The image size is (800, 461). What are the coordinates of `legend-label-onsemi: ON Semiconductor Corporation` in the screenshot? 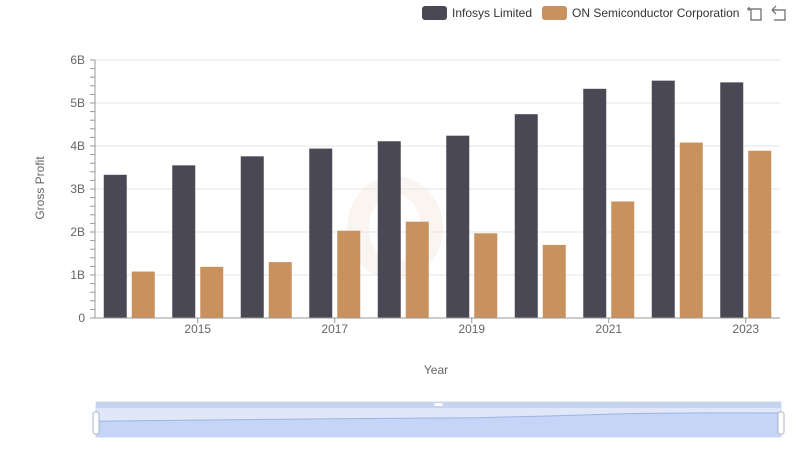 It's located at (656, 13).